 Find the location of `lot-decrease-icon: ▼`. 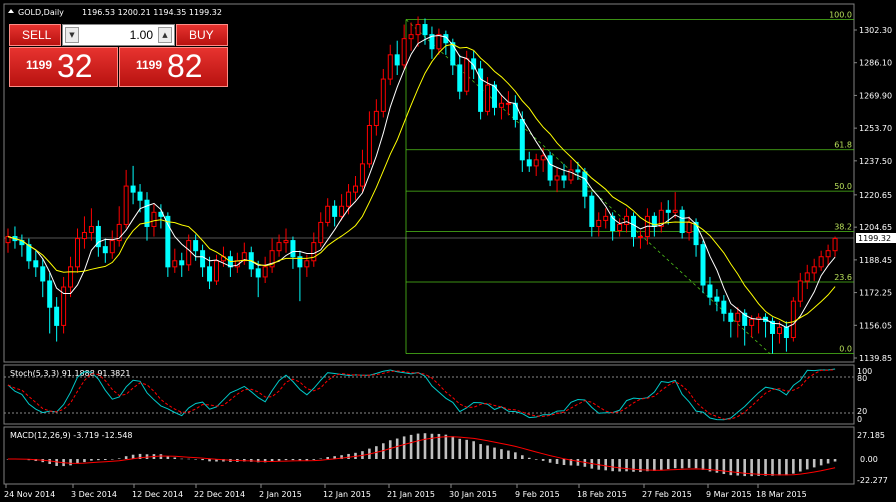

lot-decrease-icon: ▼ is located at coordinates (72, 35).